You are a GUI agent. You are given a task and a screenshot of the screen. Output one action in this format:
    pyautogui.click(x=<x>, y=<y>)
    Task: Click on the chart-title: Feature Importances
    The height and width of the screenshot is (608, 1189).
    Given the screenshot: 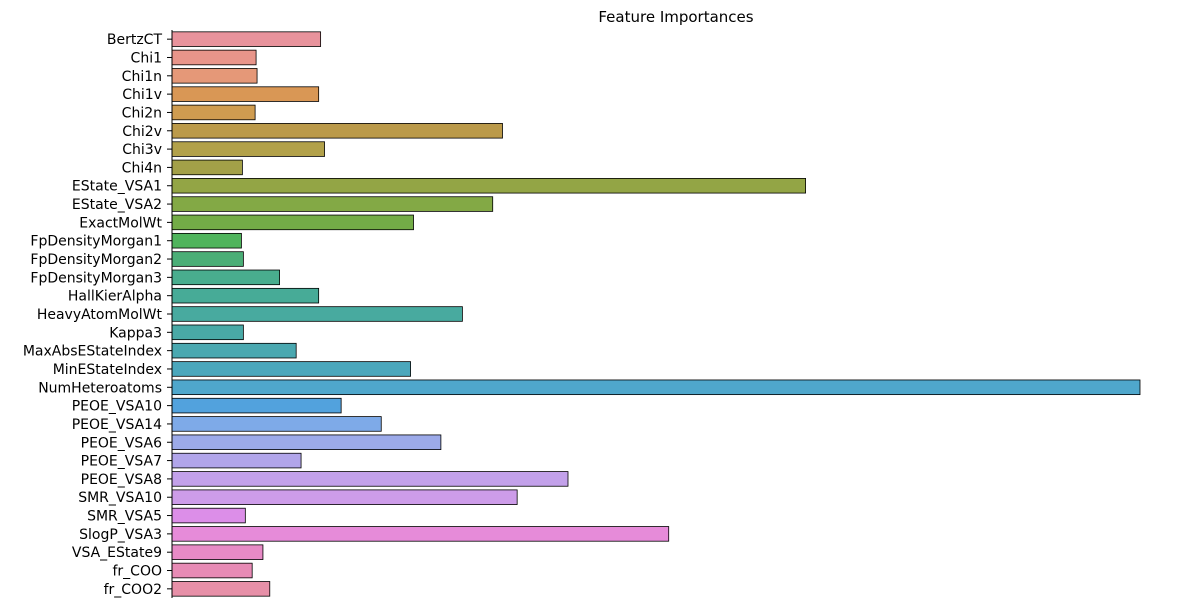 What is the action you would take?
    pyautogui.click(x=675, y=17)
    